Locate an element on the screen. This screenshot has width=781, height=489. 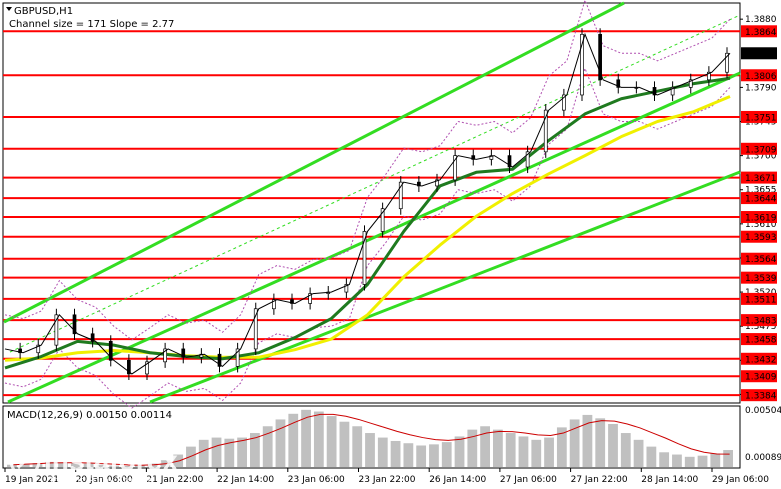
macd-tick-label-1: 0.00089 is located at coordinates (763, 458).